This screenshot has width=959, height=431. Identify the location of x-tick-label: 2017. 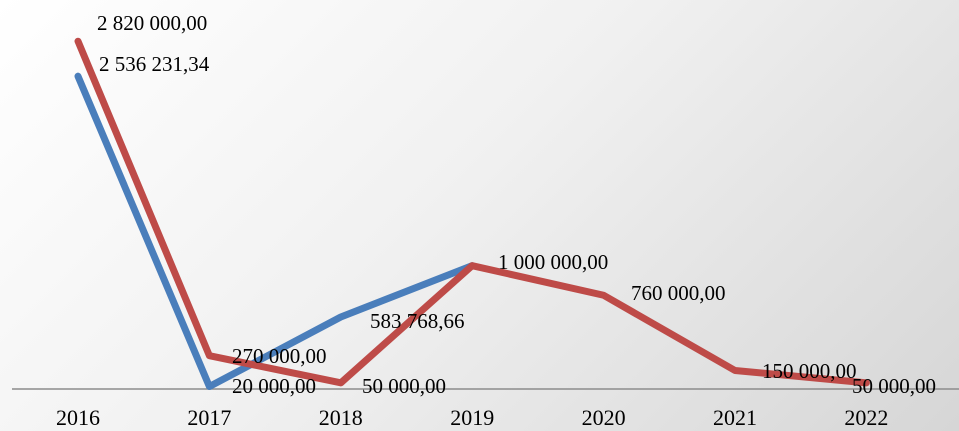
(209, 417).